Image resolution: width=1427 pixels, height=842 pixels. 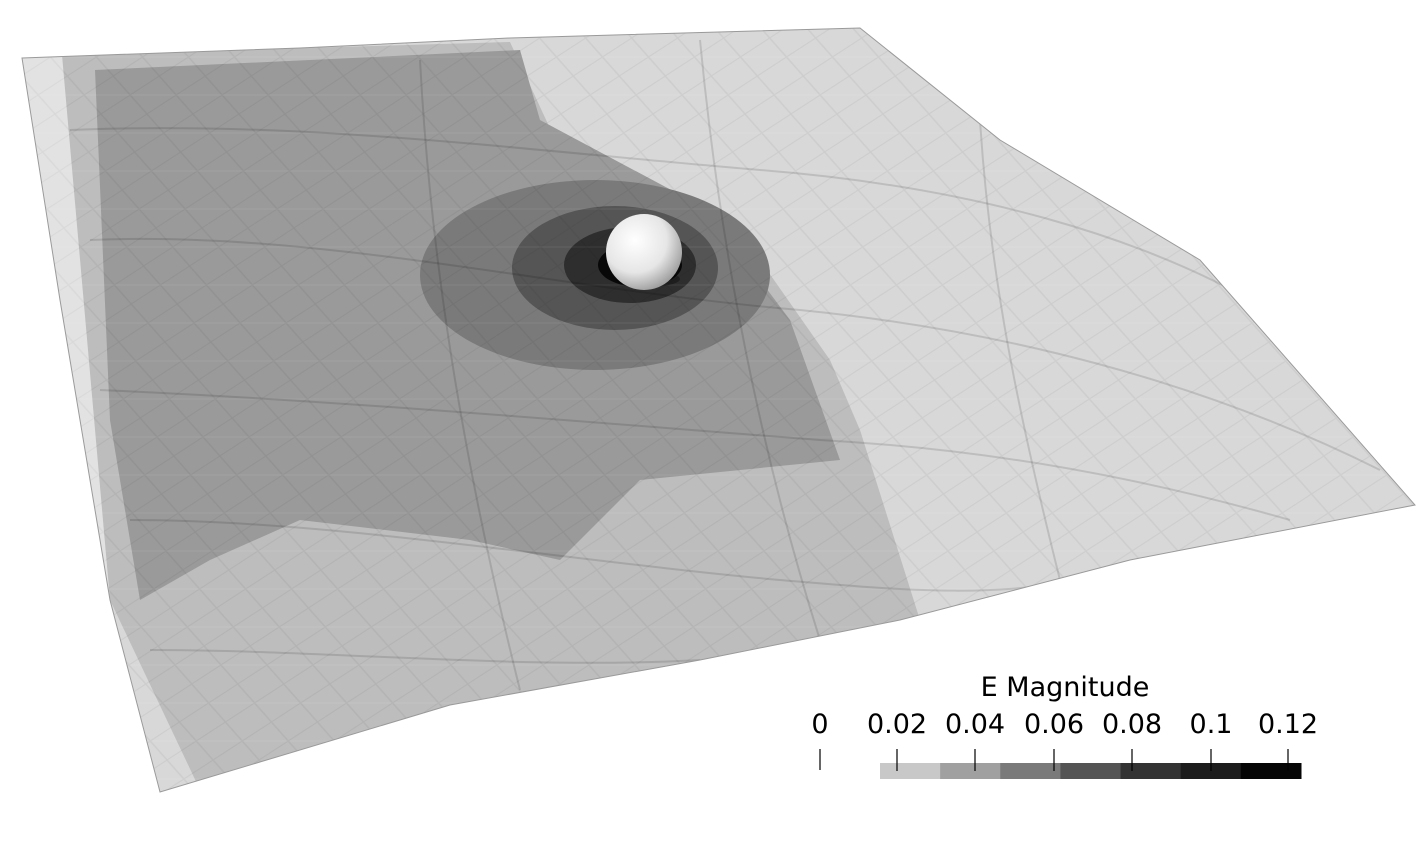 What do you see at coordinates (975, 724) in the screenshot?
I see `legend-tick-label: 0.04` at bounding box center [975, 724].